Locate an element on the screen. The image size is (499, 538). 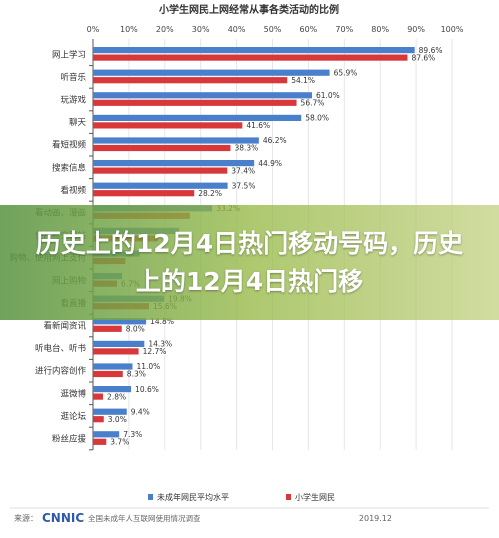
category-label: 玩游戏 is located at coordinates (73, 100).